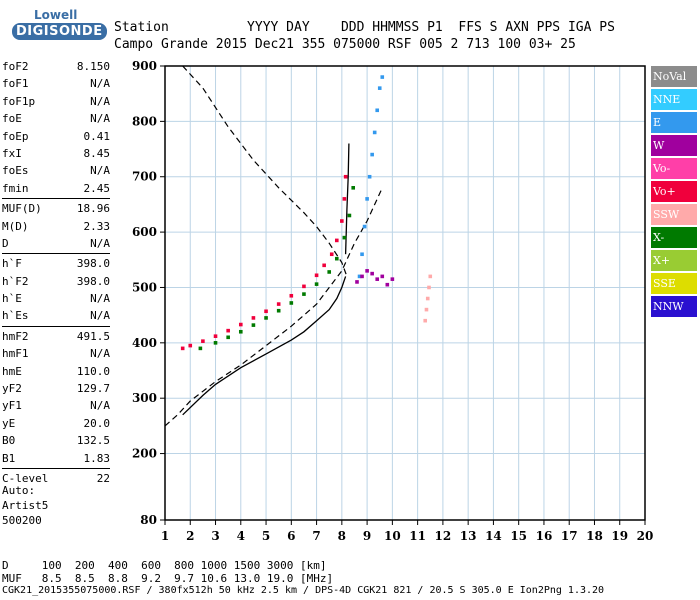  What do you see at coordinates (493, 536) in the screenshot?
I see `x-tick-label: 14` at bounding box center [493, 536].